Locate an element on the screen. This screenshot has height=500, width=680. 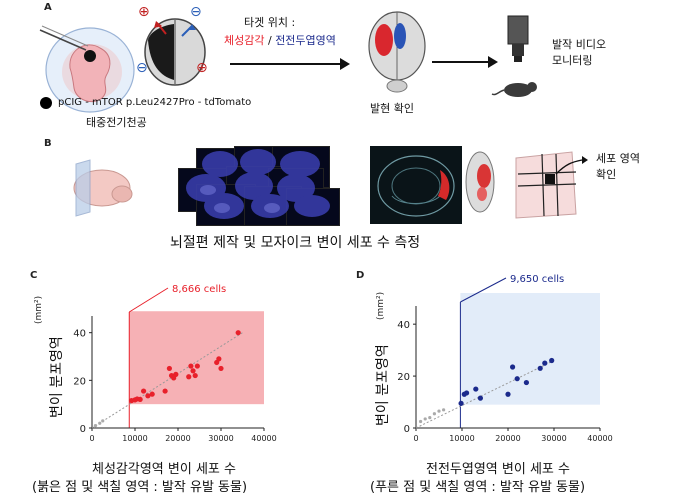
chart-d-caption-2: (푸른 점 및 색칠 영역 : 발작 유발 동물) is located at coordinates (478, 487).